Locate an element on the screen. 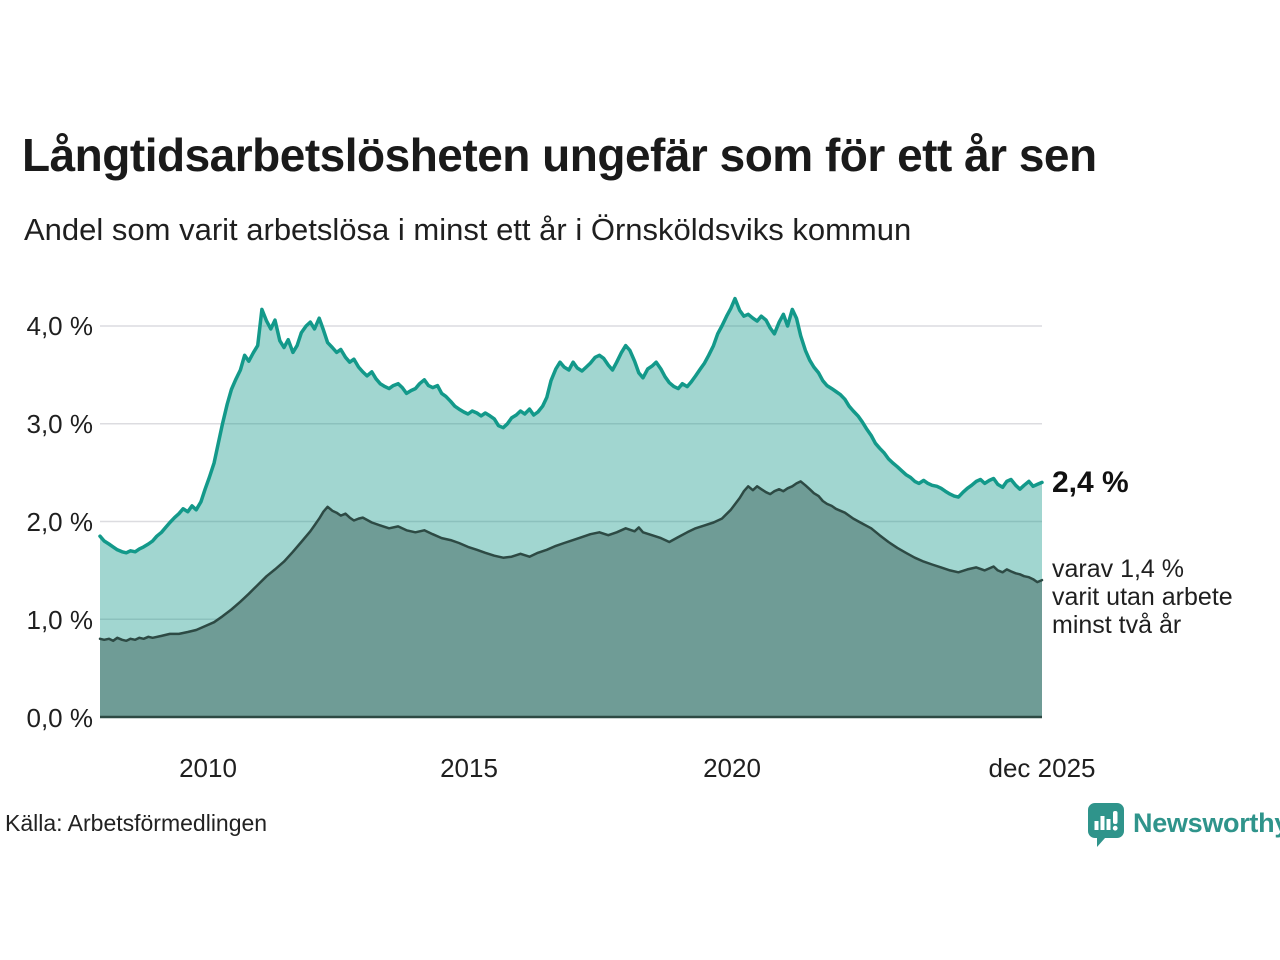  newsworthy-logo: Newsworthy is located at coordinates (1184, 826).